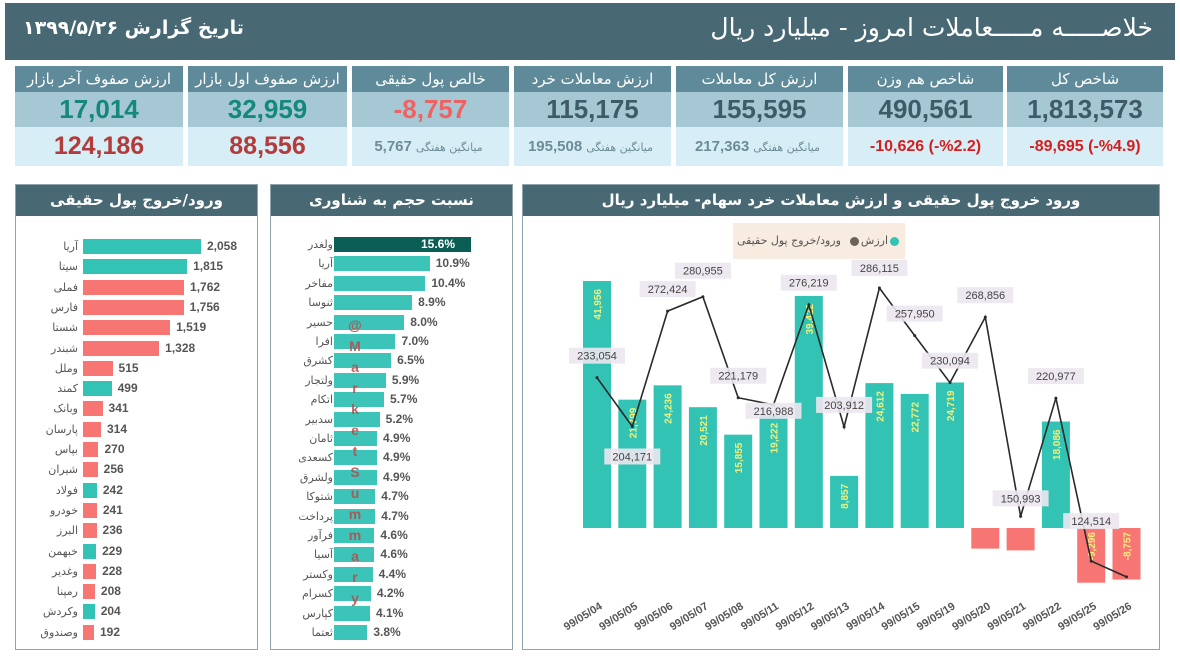 This screenshot has width=1180, height=665. I want to click on value-label: 4.7%, so click(395, 515).